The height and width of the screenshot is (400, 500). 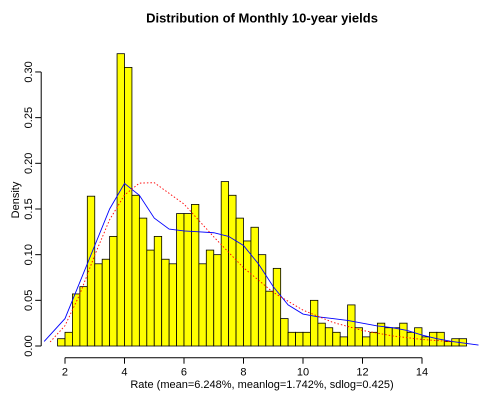 What do you see at coordinates (362, 373) in the screenshot?
I see `x-tick-label: 12` at bounding box center [362, 373].